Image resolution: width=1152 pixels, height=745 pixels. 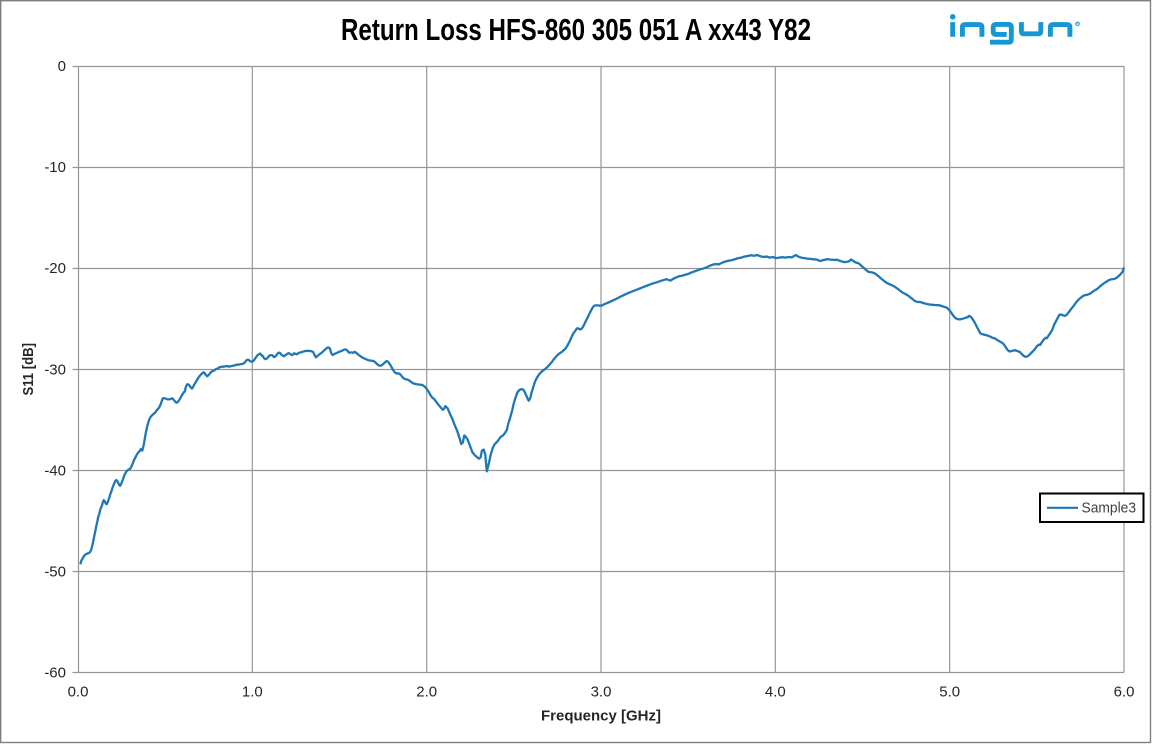 I want to click on svg-text: -40, so click(x=55, y=470).